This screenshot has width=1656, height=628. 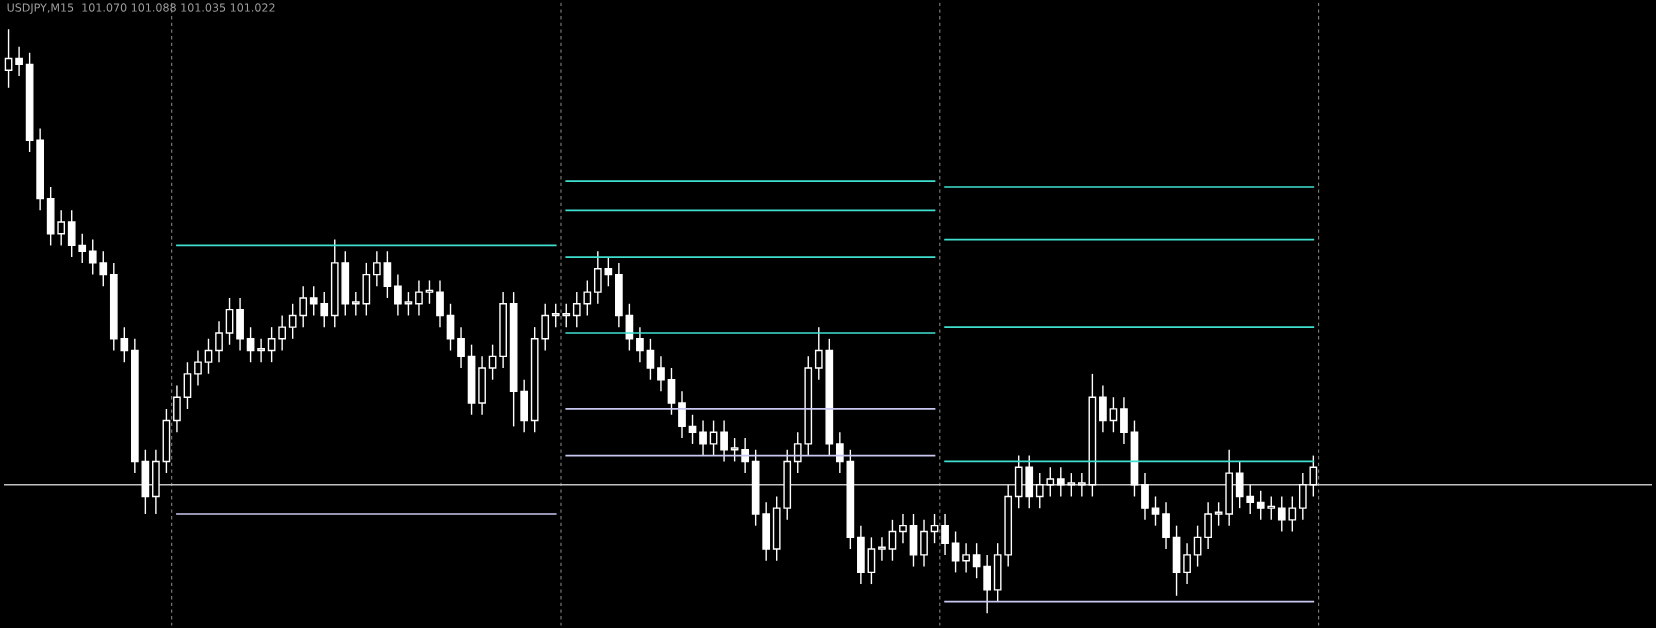 I want to click on chart-title: USDJPY,M15 101.070 101.088 101.035 101.022, so click(x=141, y=8).